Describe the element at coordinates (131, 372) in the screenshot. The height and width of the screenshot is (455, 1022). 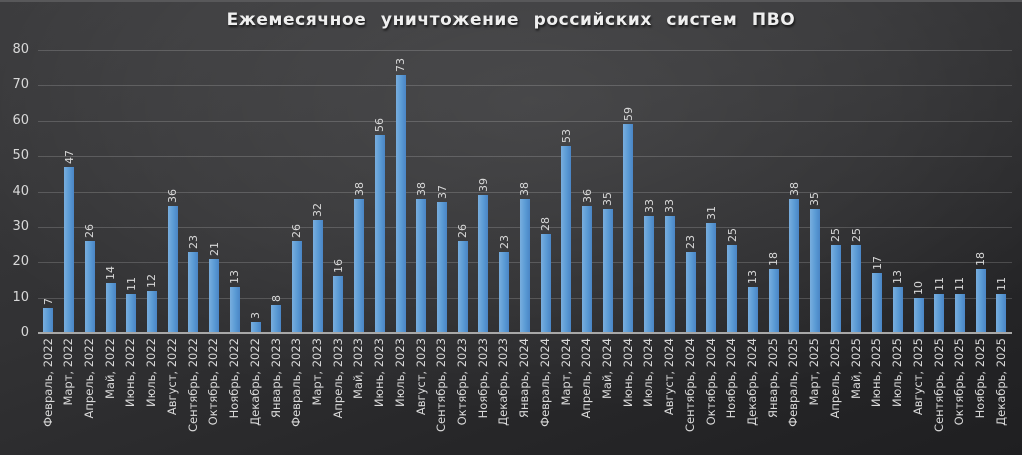
I see `x-tick-slot: Июнь, 2022` at that location.